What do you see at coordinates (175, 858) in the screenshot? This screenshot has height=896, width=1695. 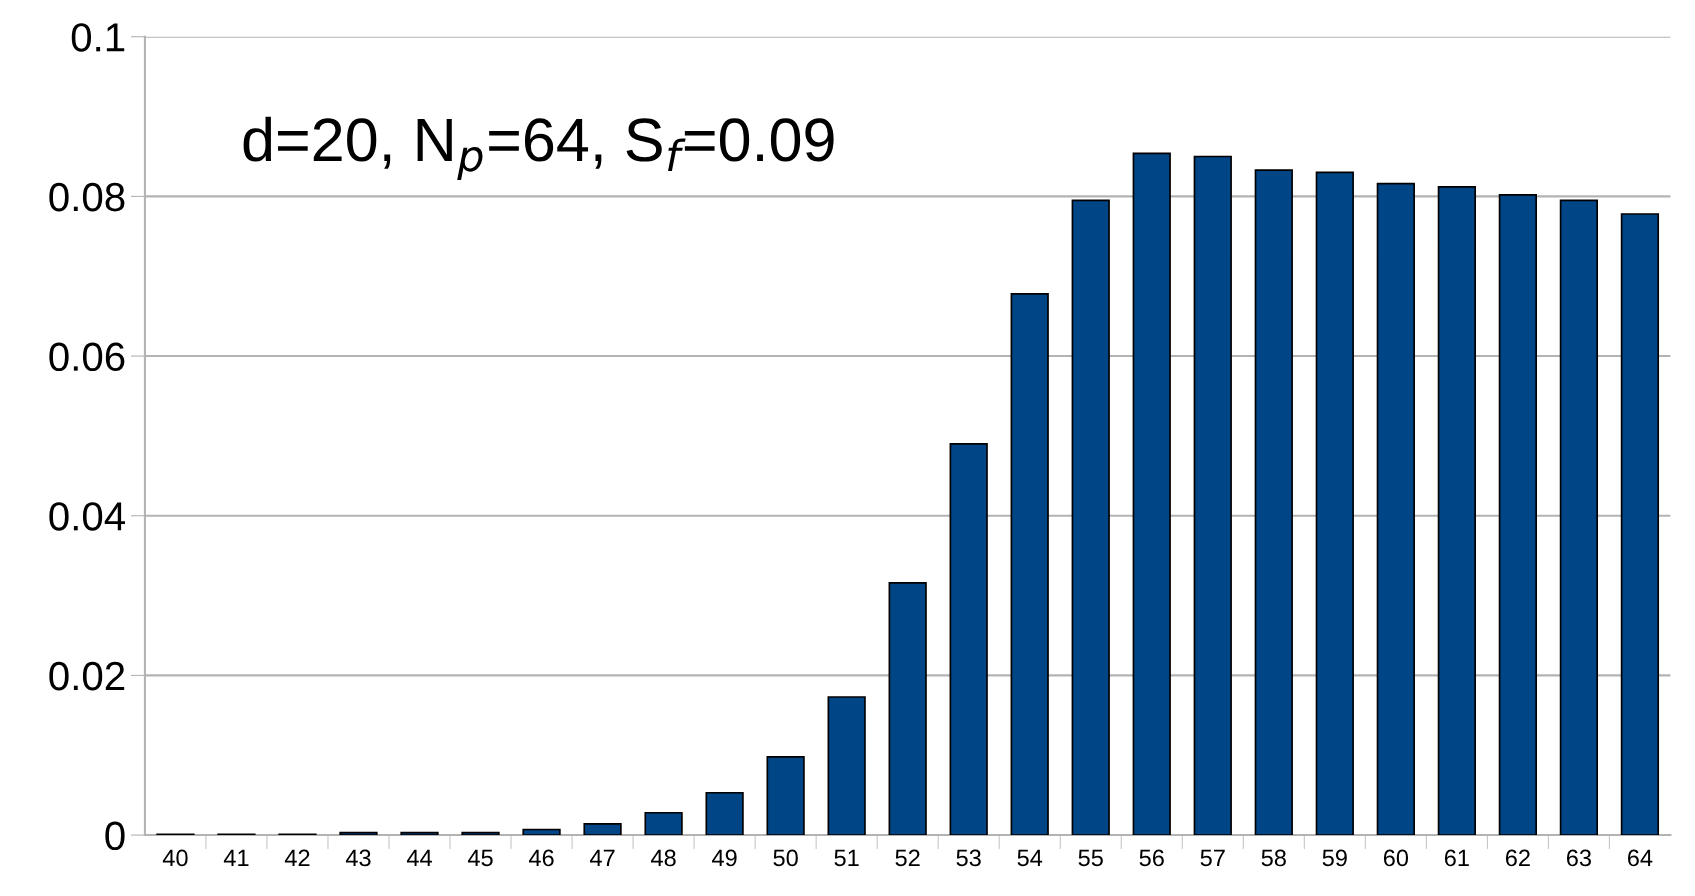 I see `x-tick-label: 40` at bounding box center [175, 858].